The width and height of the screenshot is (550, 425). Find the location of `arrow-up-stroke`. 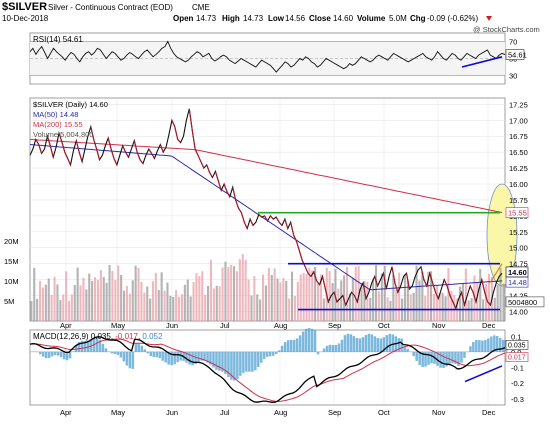

arrow-up-stroke is located at coordinates (496, 273).